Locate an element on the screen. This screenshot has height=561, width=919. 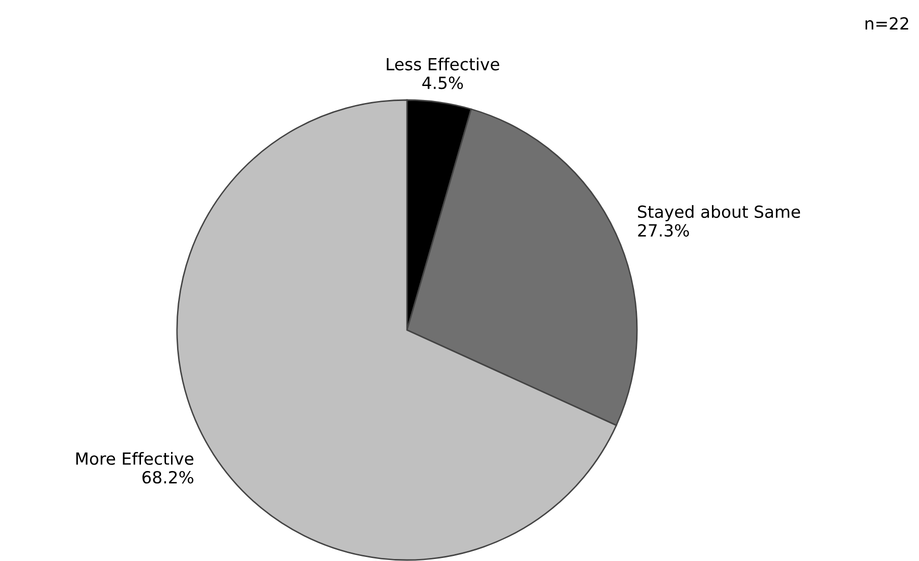
slice-label: More Effective is located at coordinates (135, 458).